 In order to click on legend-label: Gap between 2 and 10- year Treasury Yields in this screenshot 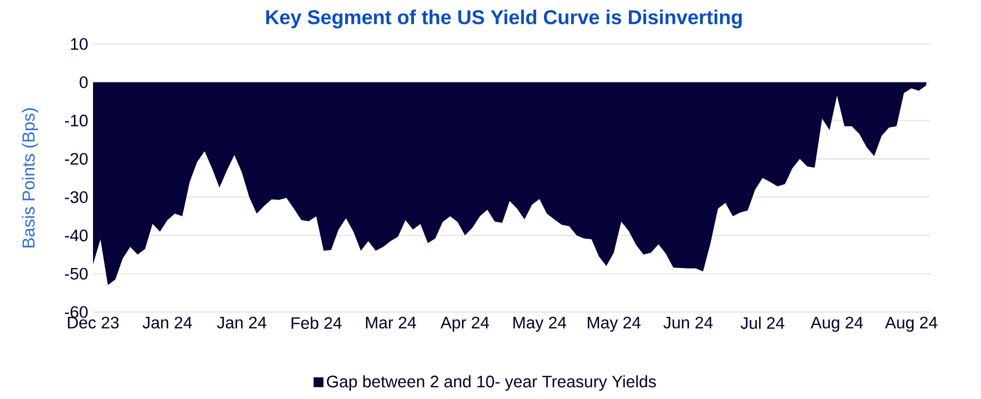, I will do `click(491, 383)`.